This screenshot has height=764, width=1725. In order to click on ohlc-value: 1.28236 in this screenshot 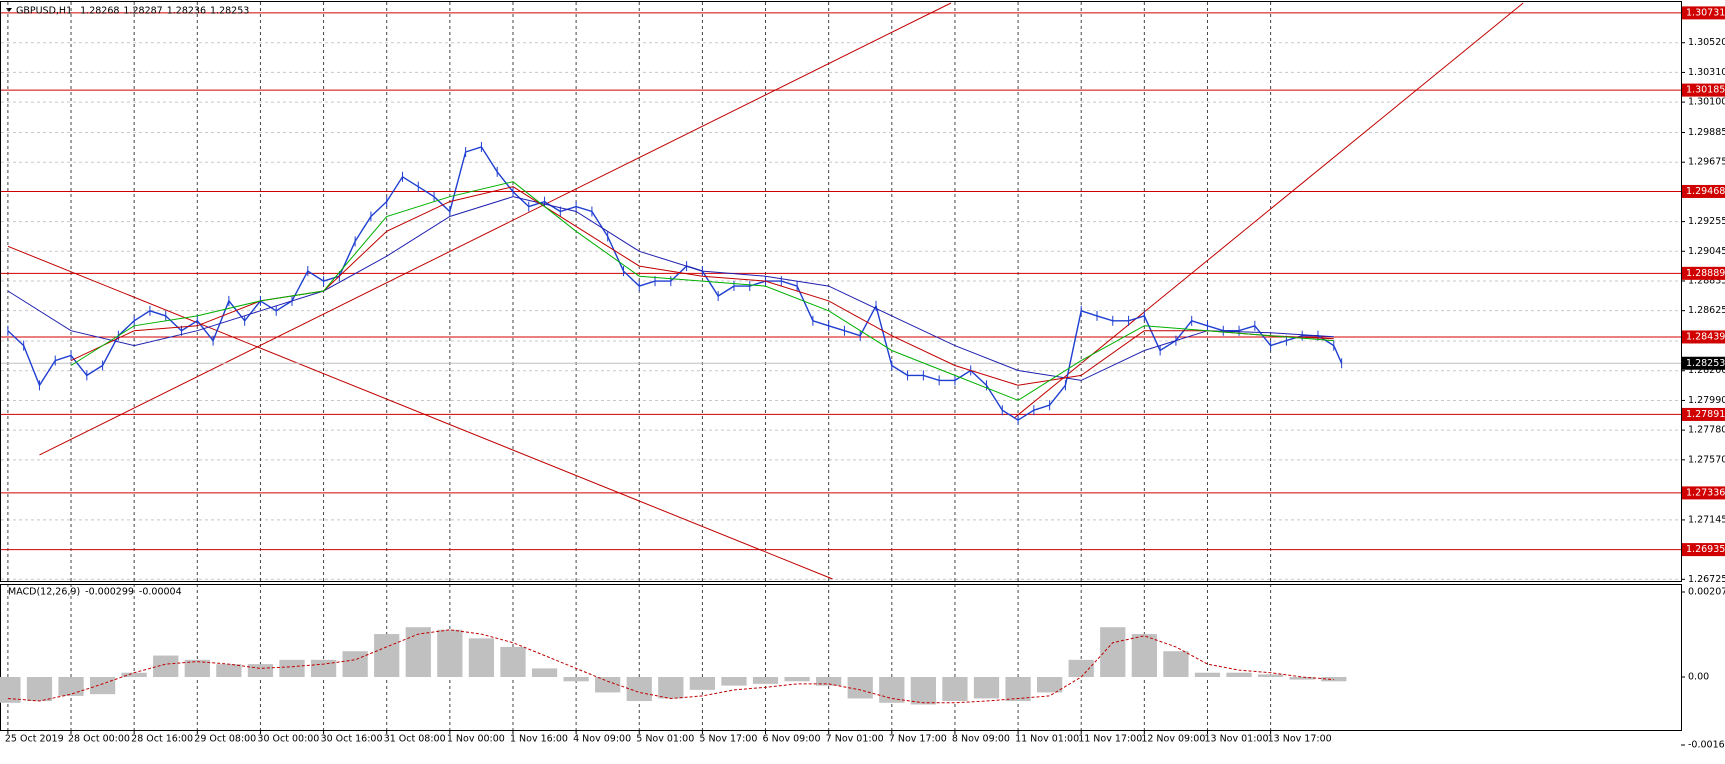, I will do `click(186, 11)`.